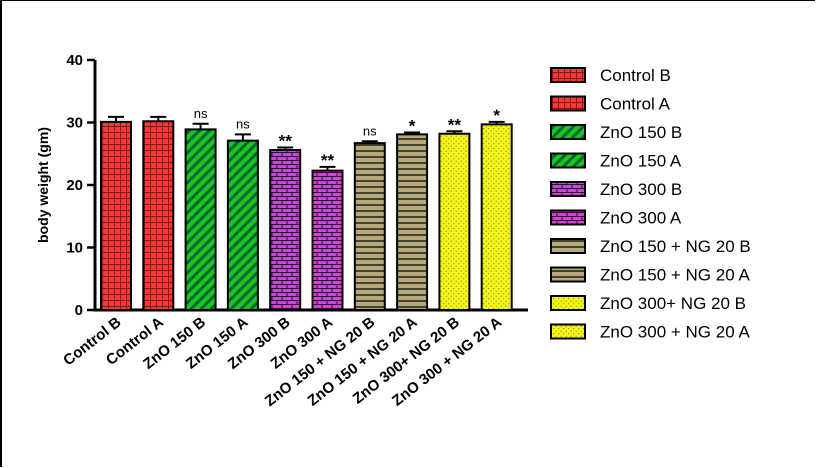  What do you see at coordinates (74, 60) in the screenshot?
I see `y-tick-label: 40` at bounding box center [74, 60].